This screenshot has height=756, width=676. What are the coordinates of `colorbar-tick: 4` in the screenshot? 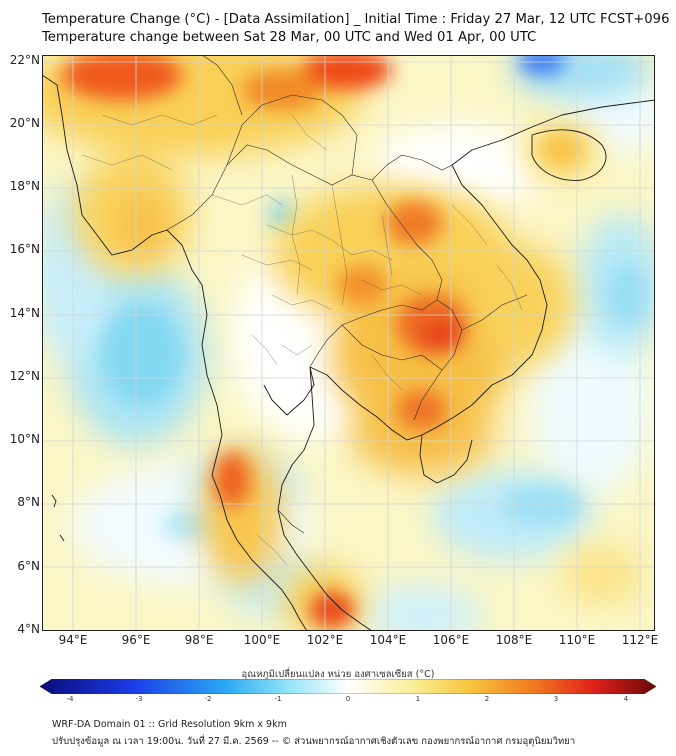 It's located at (626, 699).